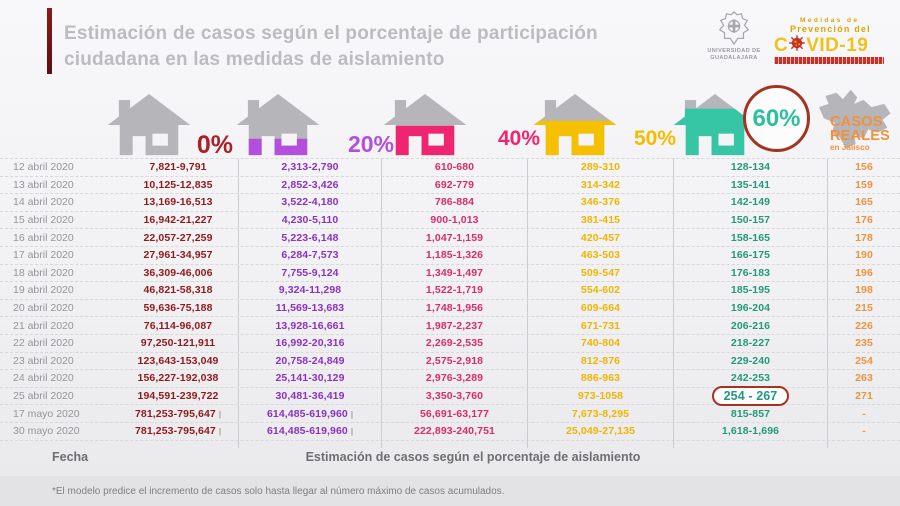 The height and width of the screenshot is (506, 900). I want to click on estimate-value-60pct: 166-175, so click(750, 255).